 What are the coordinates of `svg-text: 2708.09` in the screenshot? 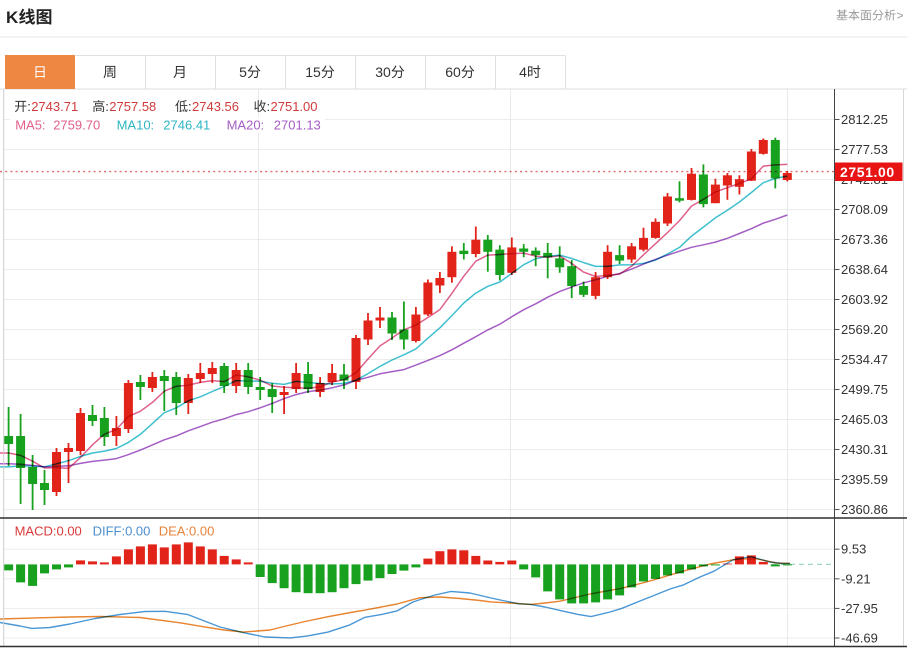 It's located at (864, 209).